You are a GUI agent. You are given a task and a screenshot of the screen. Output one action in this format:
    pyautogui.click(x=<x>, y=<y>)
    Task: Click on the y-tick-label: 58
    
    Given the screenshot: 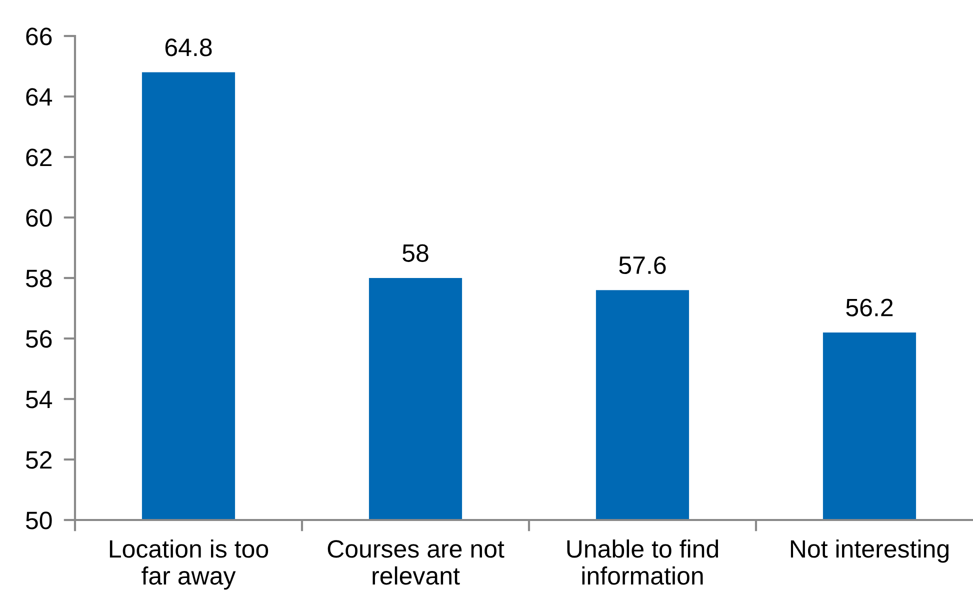 What is the action you would take?
    pyautogui.click(x=39, y=279)
    